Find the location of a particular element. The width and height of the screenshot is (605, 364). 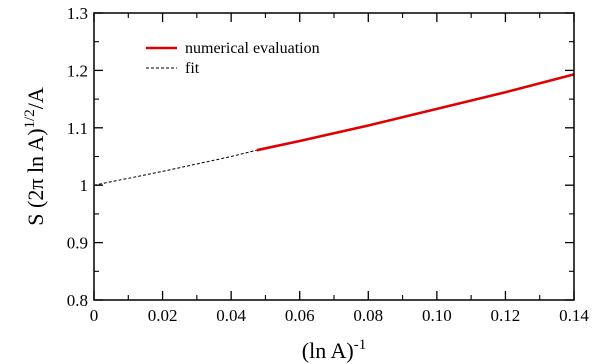

y-tick-label: 0.9 is located at coordinates (77, 243).